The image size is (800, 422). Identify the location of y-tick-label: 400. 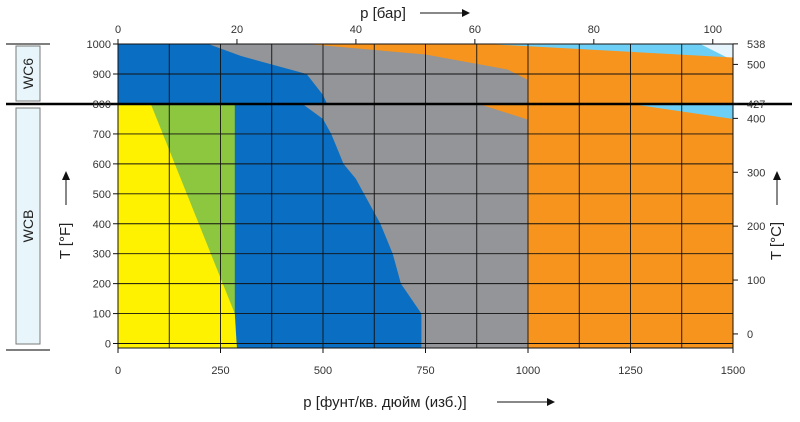
(102, 225).